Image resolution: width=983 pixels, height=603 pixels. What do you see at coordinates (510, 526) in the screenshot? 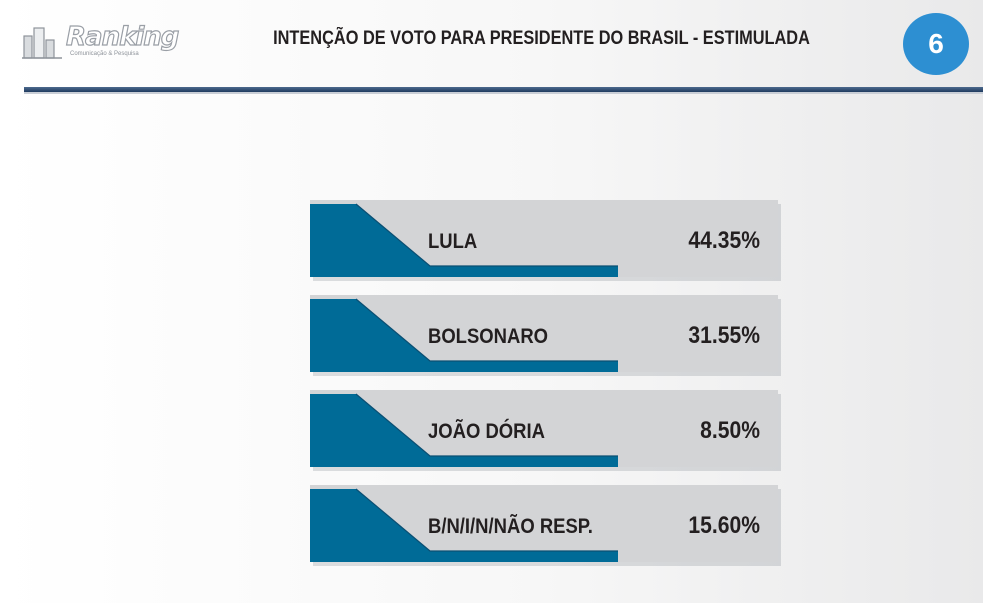
I see `category-label: B/N/I/N/NÃO RESP.` at bounding box center [510, 526].